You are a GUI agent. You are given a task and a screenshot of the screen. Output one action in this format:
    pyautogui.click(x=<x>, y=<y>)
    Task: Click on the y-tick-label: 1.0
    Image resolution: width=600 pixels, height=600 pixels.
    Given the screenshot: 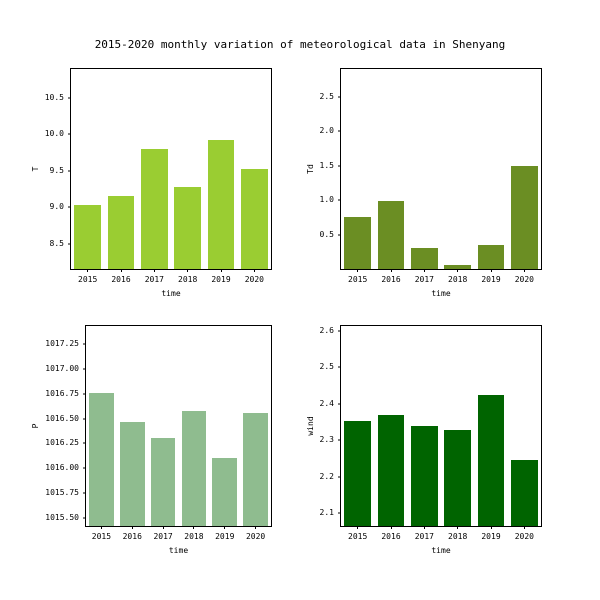 What is the action you would take?
    pyautogui.click(x=326, y=200)
    